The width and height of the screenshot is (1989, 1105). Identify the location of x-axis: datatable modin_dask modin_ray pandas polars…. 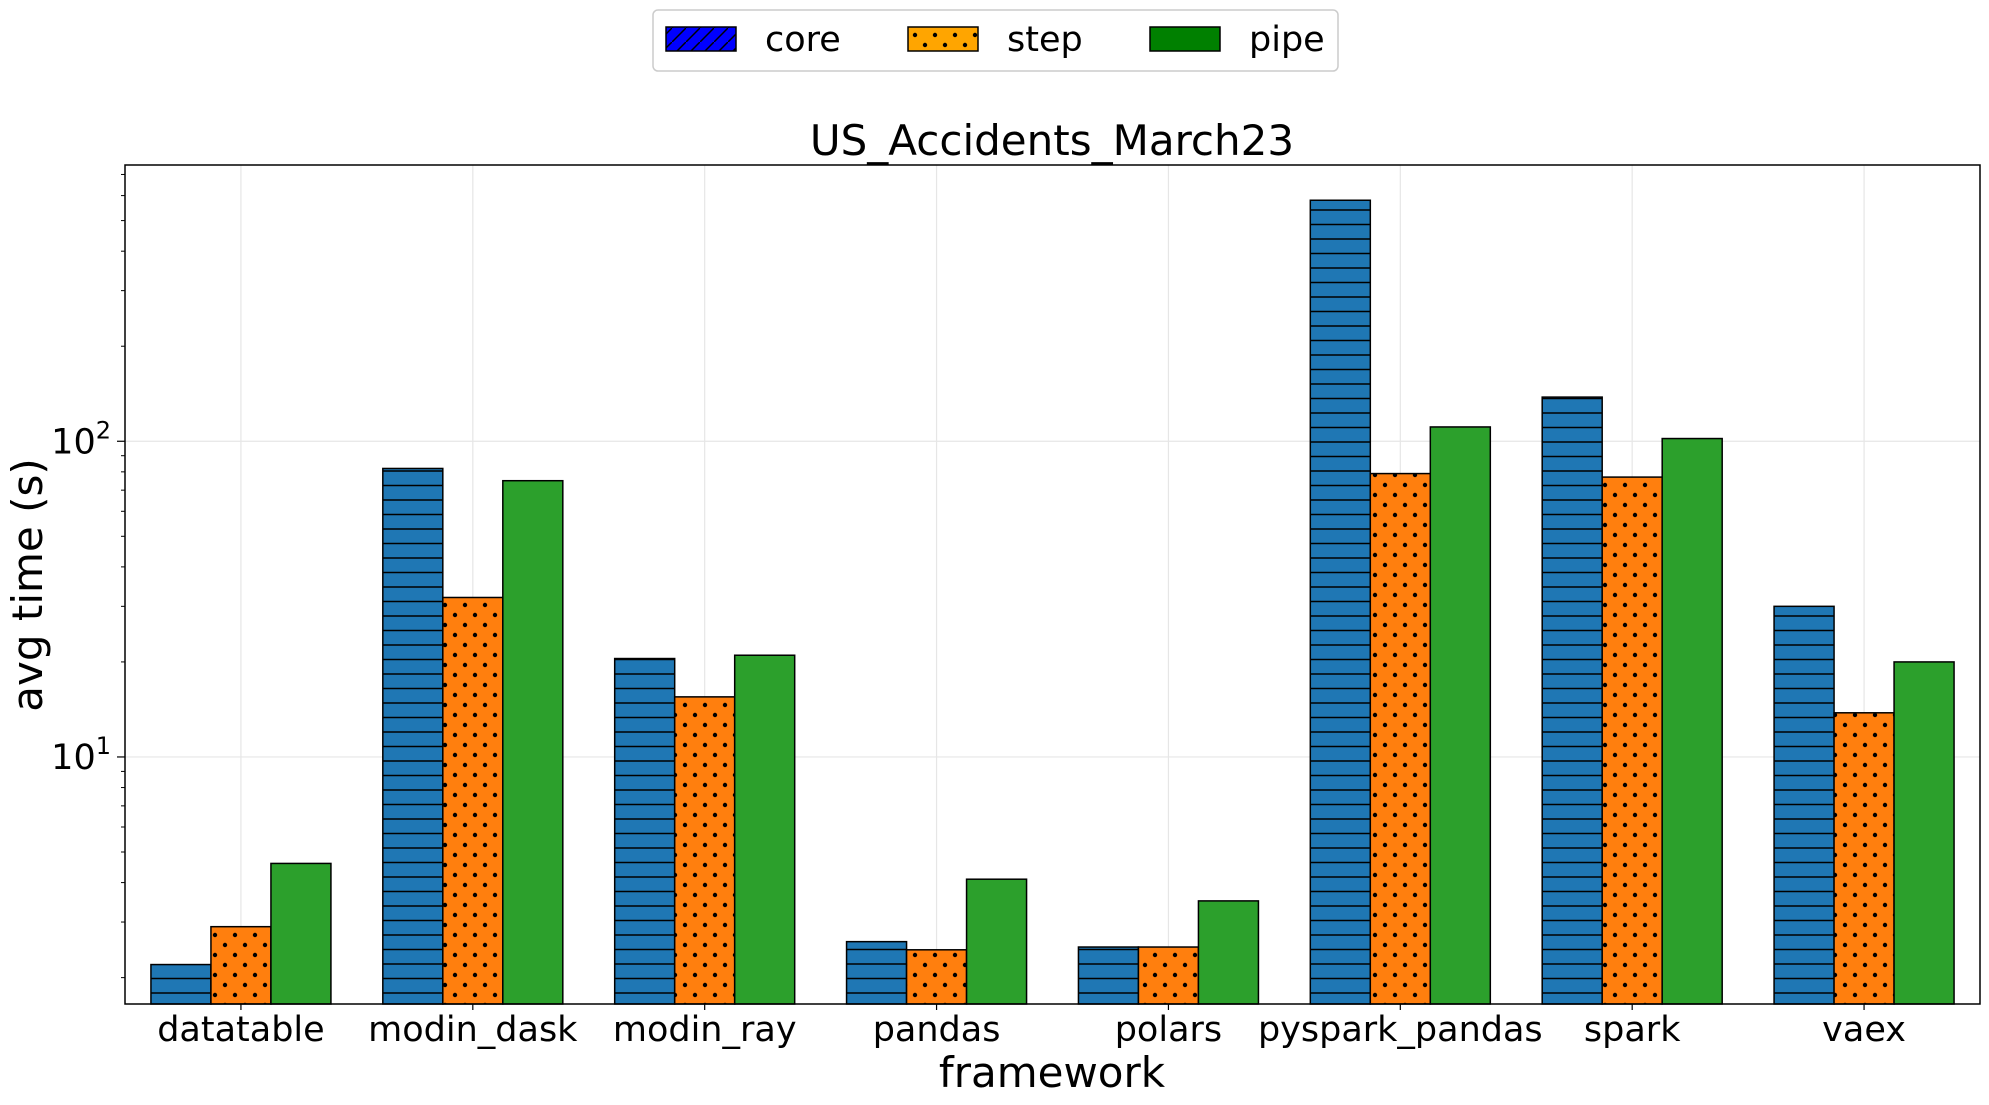
(1031, 1027).